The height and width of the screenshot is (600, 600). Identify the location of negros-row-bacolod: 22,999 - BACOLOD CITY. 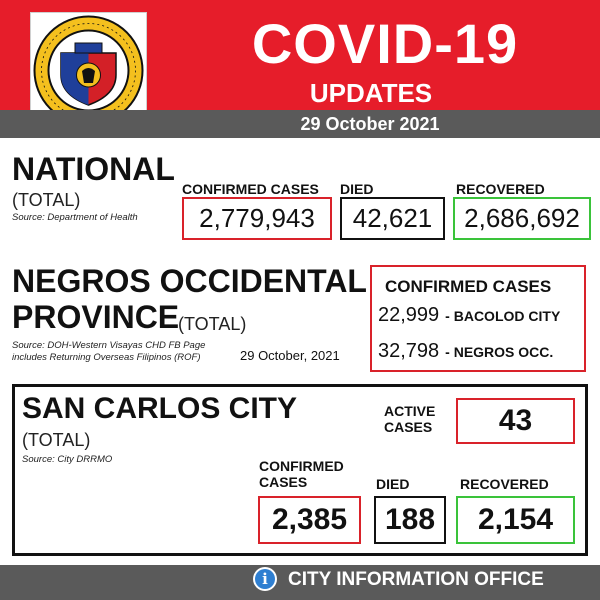
(469, 315).